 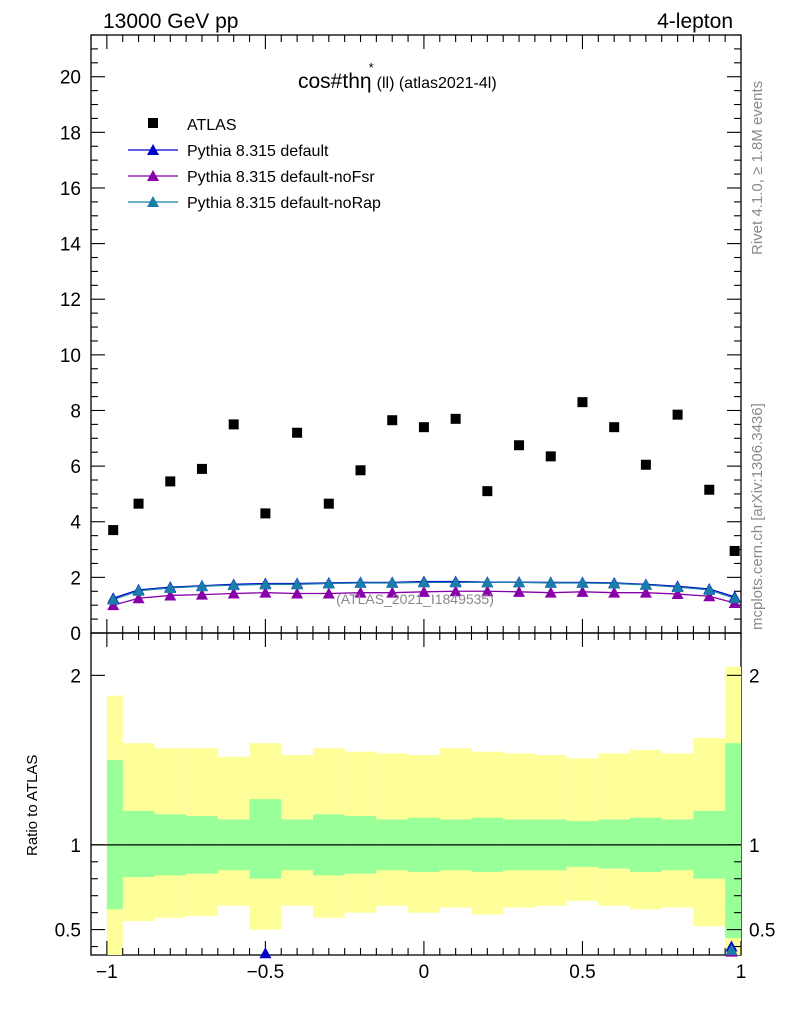 What do you see at coordinates (70, 189) in the screenshot?
I see `main-y-tick-label: 16` at bounding box center [70, 189].